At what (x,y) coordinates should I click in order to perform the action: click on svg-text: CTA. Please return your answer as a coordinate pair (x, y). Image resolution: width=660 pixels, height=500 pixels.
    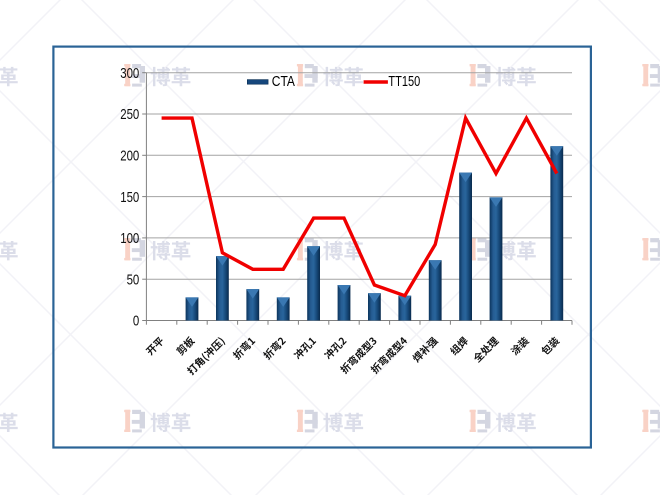
    Looking at the image, I should click on (283, 81).